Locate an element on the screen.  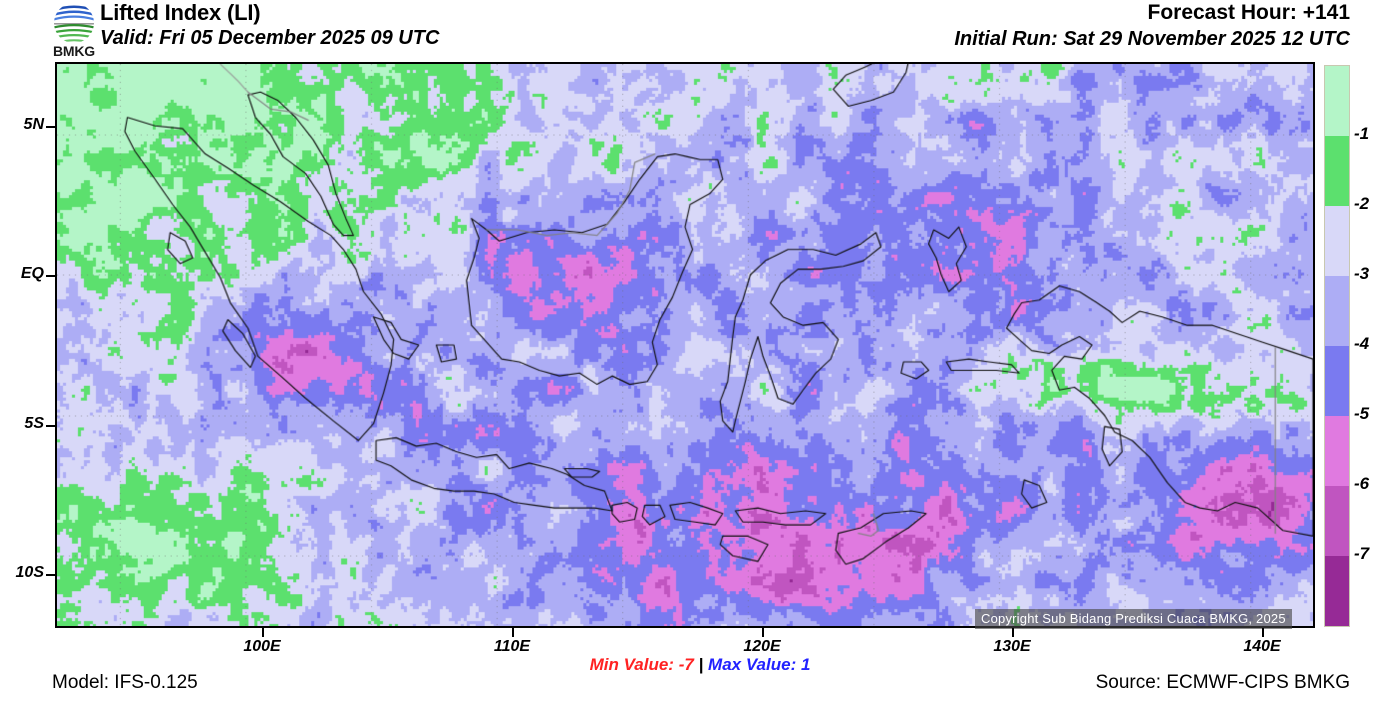
bmkg-logo: BMKG is located at coordinates (74, 31).